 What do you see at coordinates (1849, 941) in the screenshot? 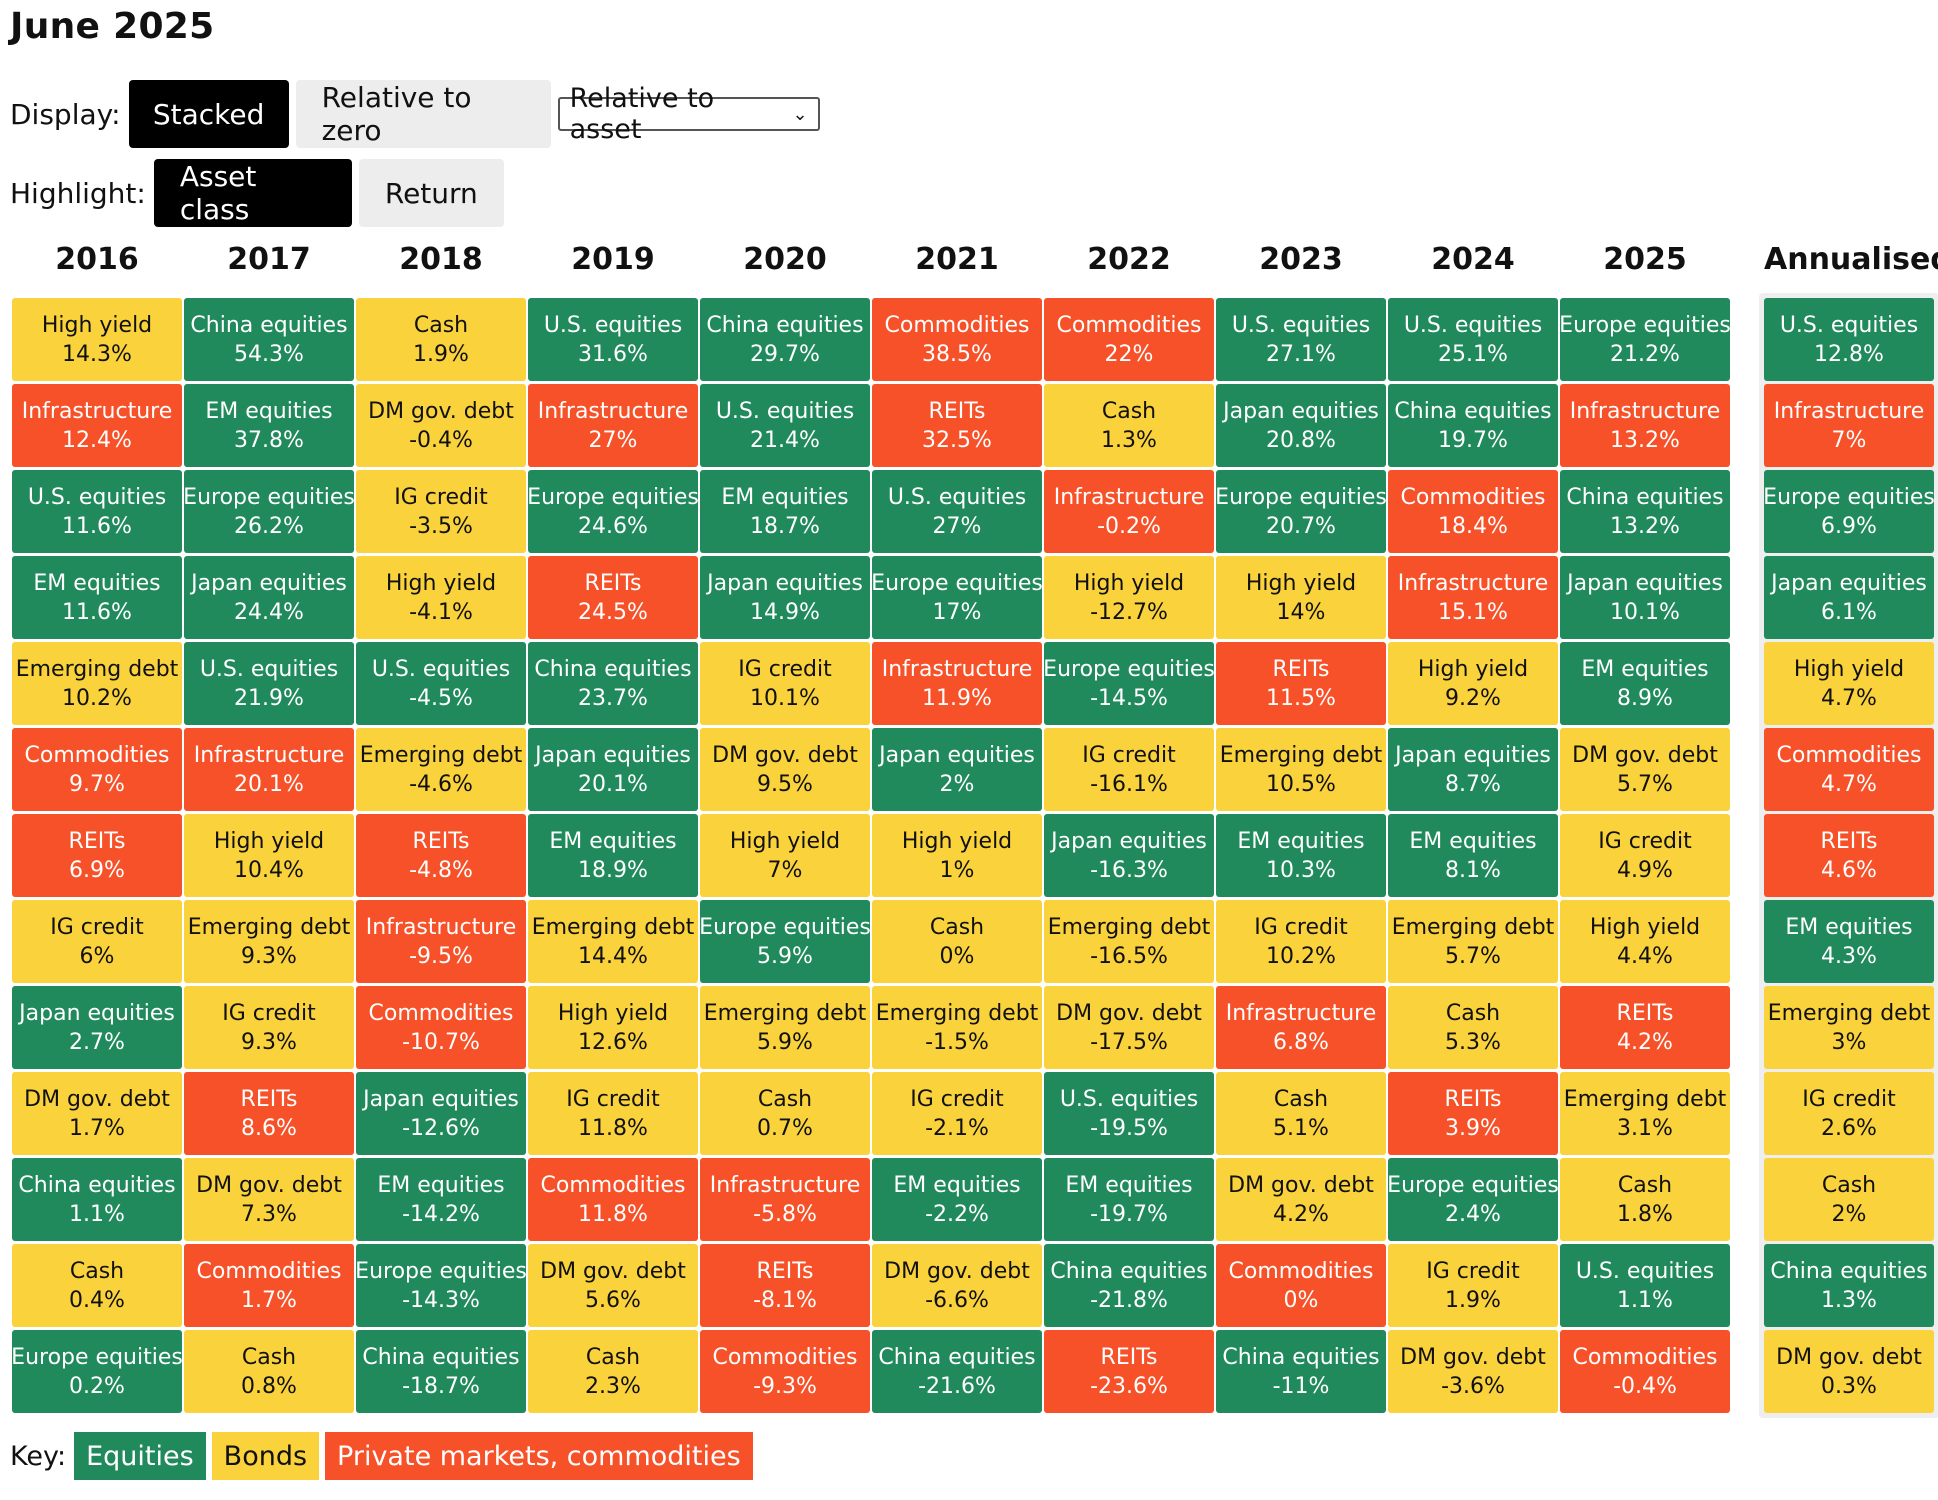
I see `asset-cell: EM equities 4.3%` at bounding box center [1849, 941].